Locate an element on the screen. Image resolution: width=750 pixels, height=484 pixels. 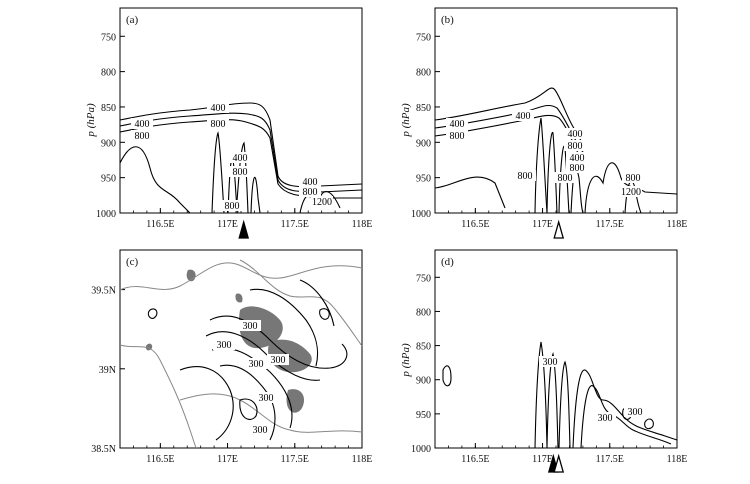
panel-c-label: (c) is located at coordinates (132, 262).